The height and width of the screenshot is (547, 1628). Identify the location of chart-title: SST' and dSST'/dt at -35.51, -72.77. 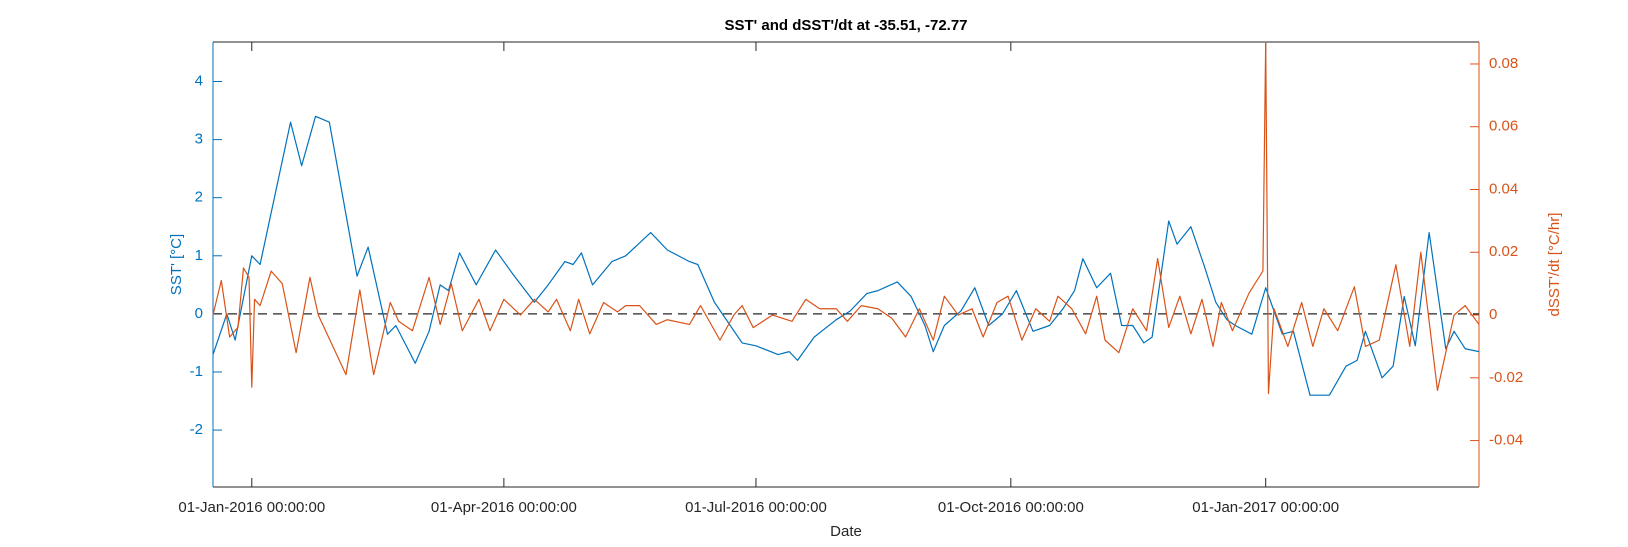
(845, 25).